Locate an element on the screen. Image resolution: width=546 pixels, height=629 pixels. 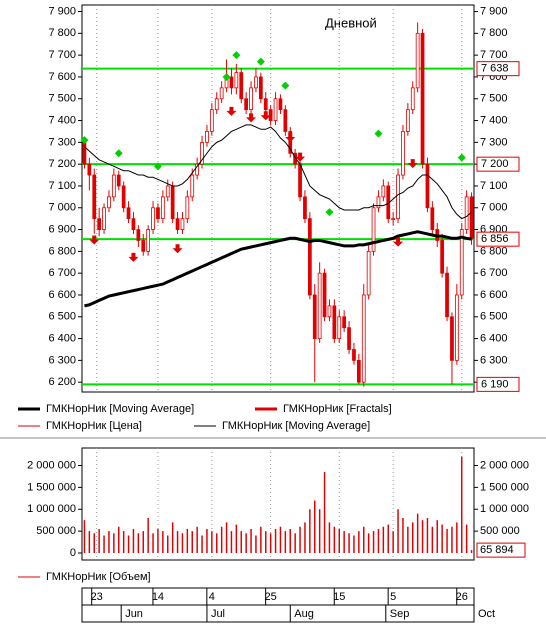
y-tick-label: 1 500 000 is located at coordinates (51, 487).